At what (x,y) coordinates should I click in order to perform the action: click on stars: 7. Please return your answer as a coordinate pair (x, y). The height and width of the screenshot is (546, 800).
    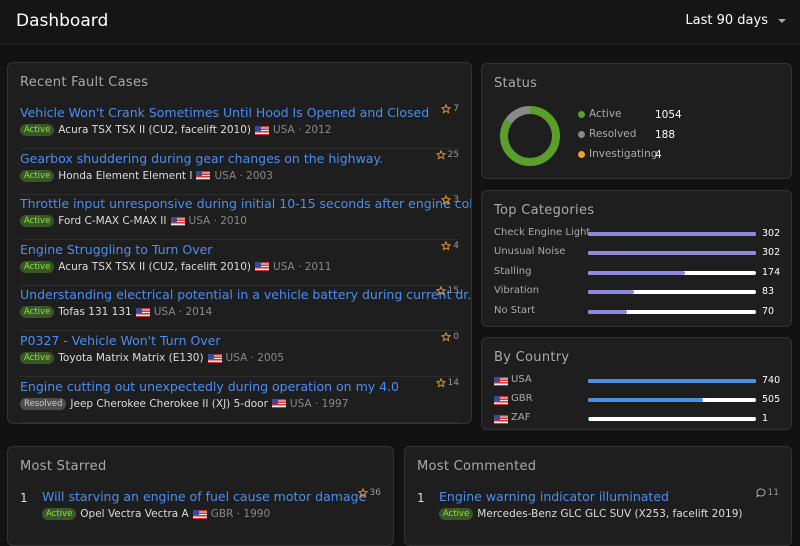
    Looking at the image, I should click on (450, 109).